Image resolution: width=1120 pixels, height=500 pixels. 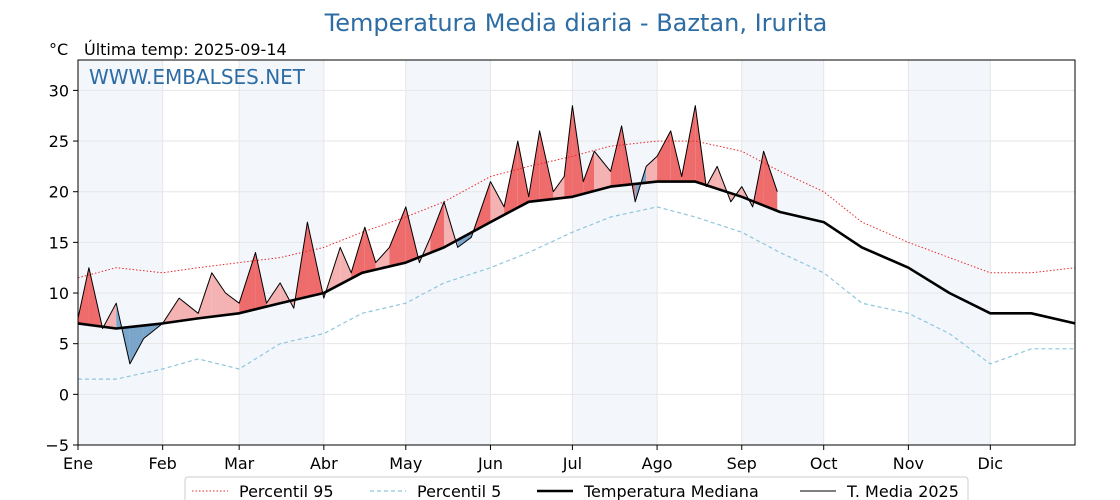 I want to click on legend-label: Percentil 5, so click(x=459, y=491).